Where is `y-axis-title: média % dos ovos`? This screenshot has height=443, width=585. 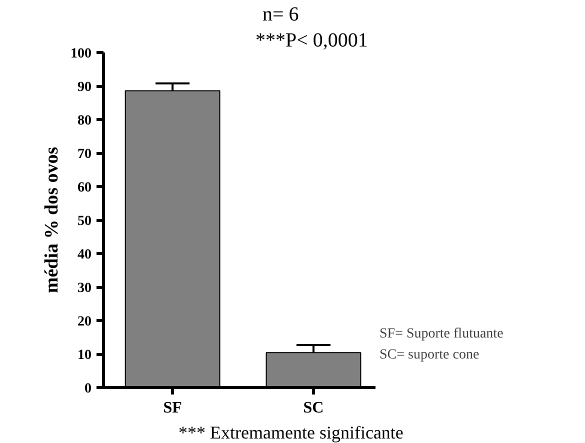 y-axis-title: média % dos ovos is located at coordinates (52, 220).